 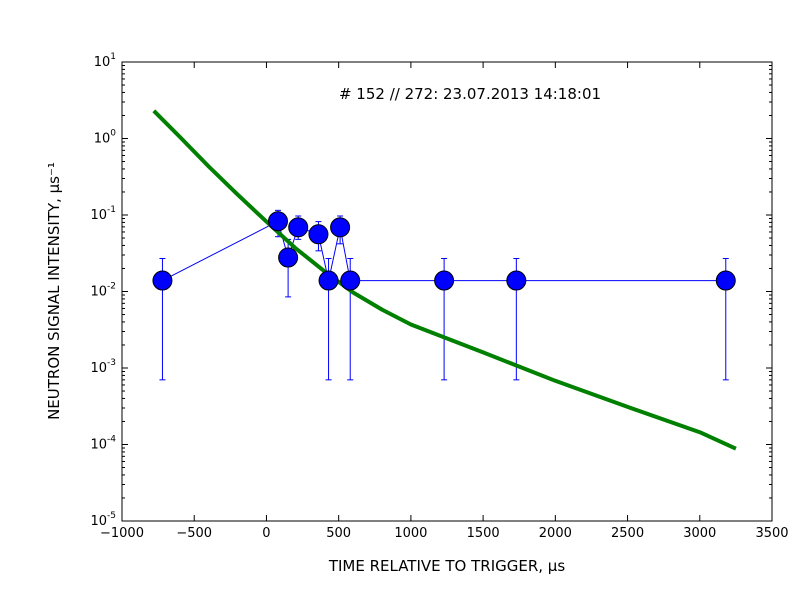 I want to click on y-tick-label: 10⁰, so click(x=105, y=138).